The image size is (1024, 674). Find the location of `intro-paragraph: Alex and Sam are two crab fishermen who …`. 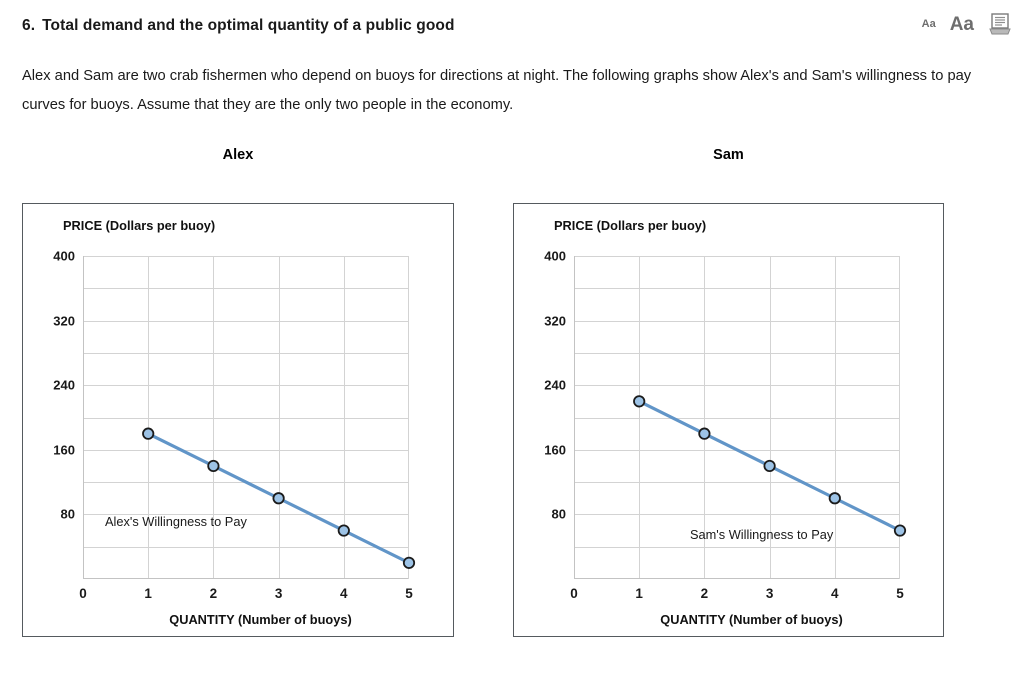

intro-paragraph: Alex and Sam are two crab fishermen who … is located at coordinates (497, 90).